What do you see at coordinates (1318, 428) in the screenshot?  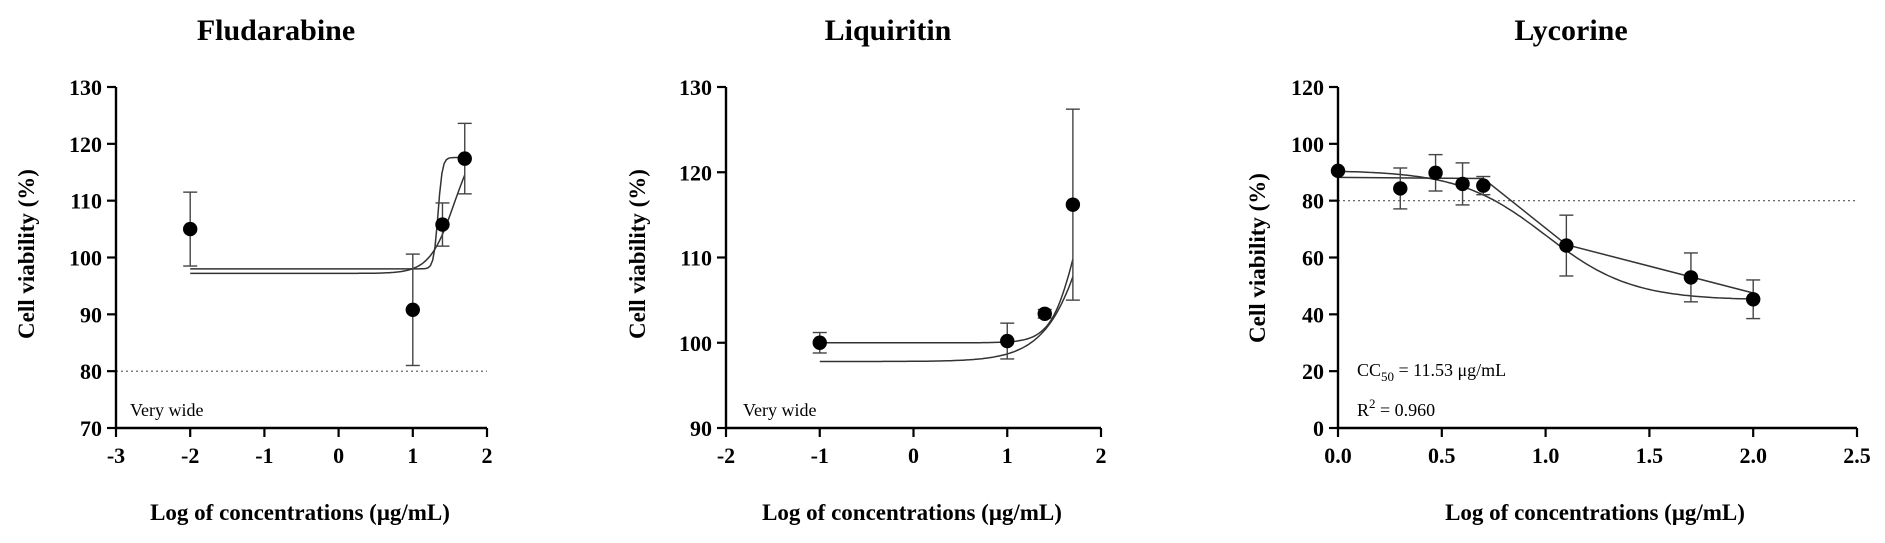 I see `y-tick-label: 0` at bounding box center [1318, 428].